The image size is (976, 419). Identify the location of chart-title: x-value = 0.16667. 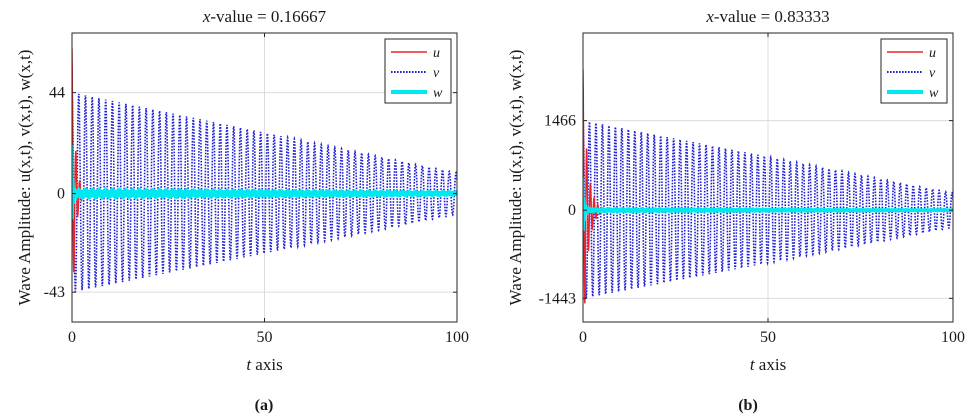
(264, 16).